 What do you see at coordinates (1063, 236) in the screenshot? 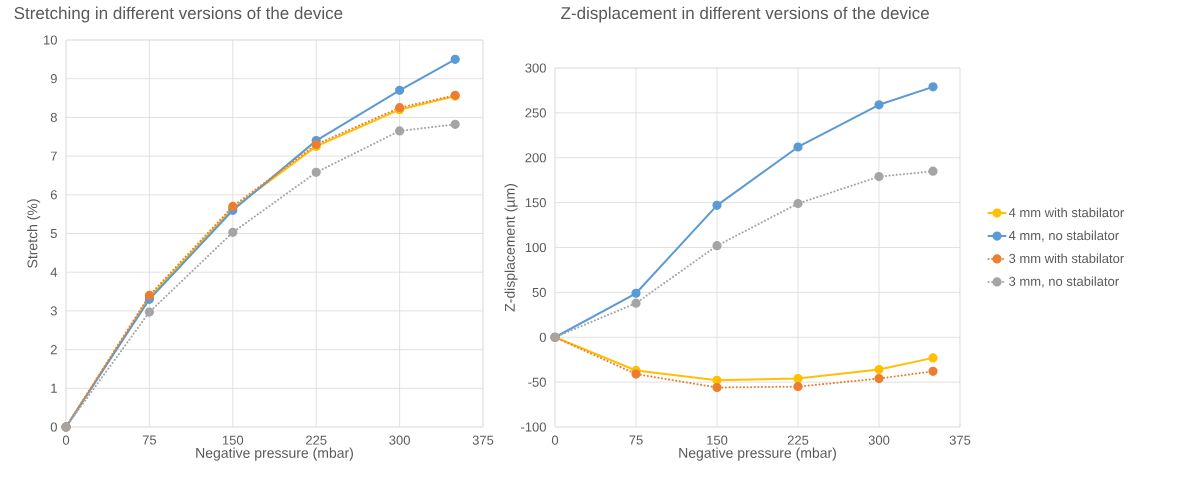
I see `legend-label: 4 mm, no stabilator` at bounding box center [1063, 236].